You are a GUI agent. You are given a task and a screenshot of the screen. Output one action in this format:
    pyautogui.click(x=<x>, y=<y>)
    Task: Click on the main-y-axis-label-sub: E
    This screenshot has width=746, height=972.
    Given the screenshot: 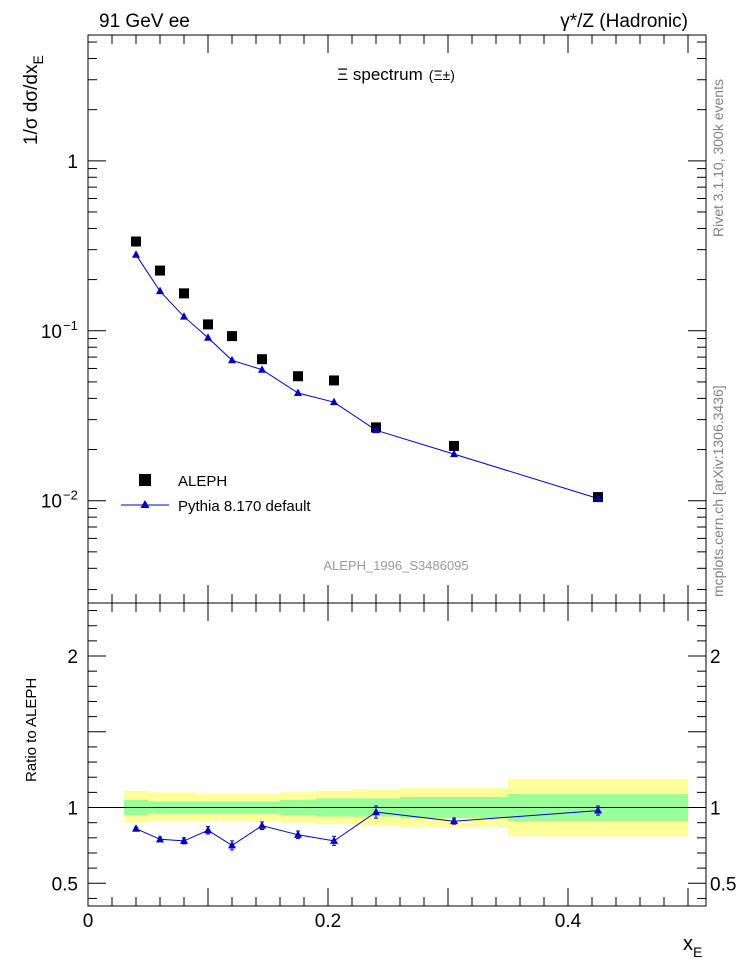 What is the action you would take?
    pyautogui.click(x=38, y=59)
    